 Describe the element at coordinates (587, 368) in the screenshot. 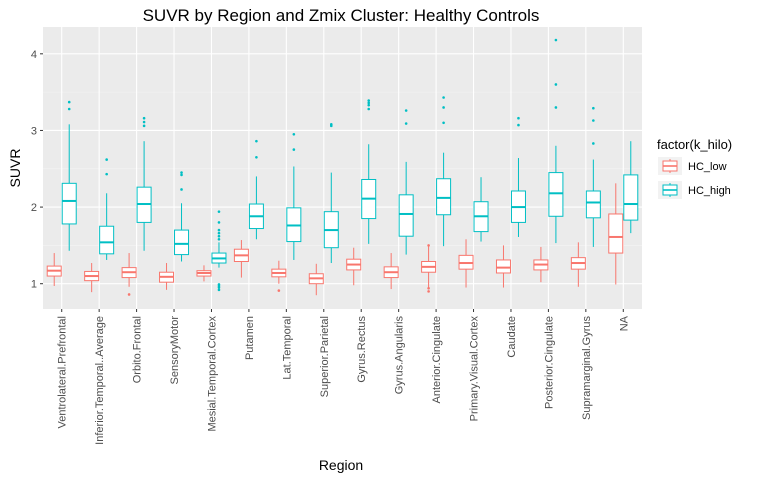

I see `x-tick-label: Supramarginal.Gyrus` at that location.